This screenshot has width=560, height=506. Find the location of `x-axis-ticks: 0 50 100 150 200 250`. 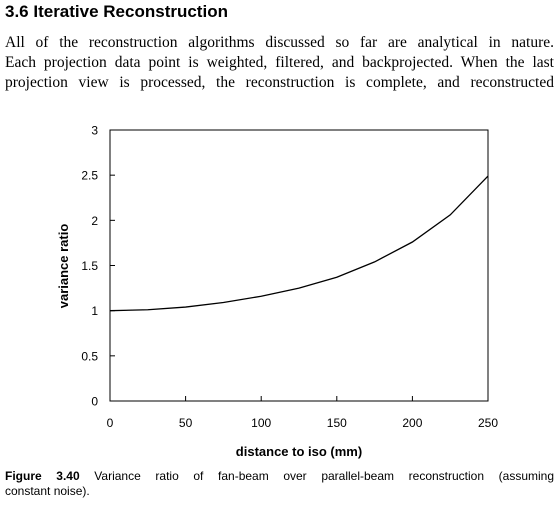

x-axis-ticks: 0 50 100 150 200 250 is located at coordinates (302, 413).